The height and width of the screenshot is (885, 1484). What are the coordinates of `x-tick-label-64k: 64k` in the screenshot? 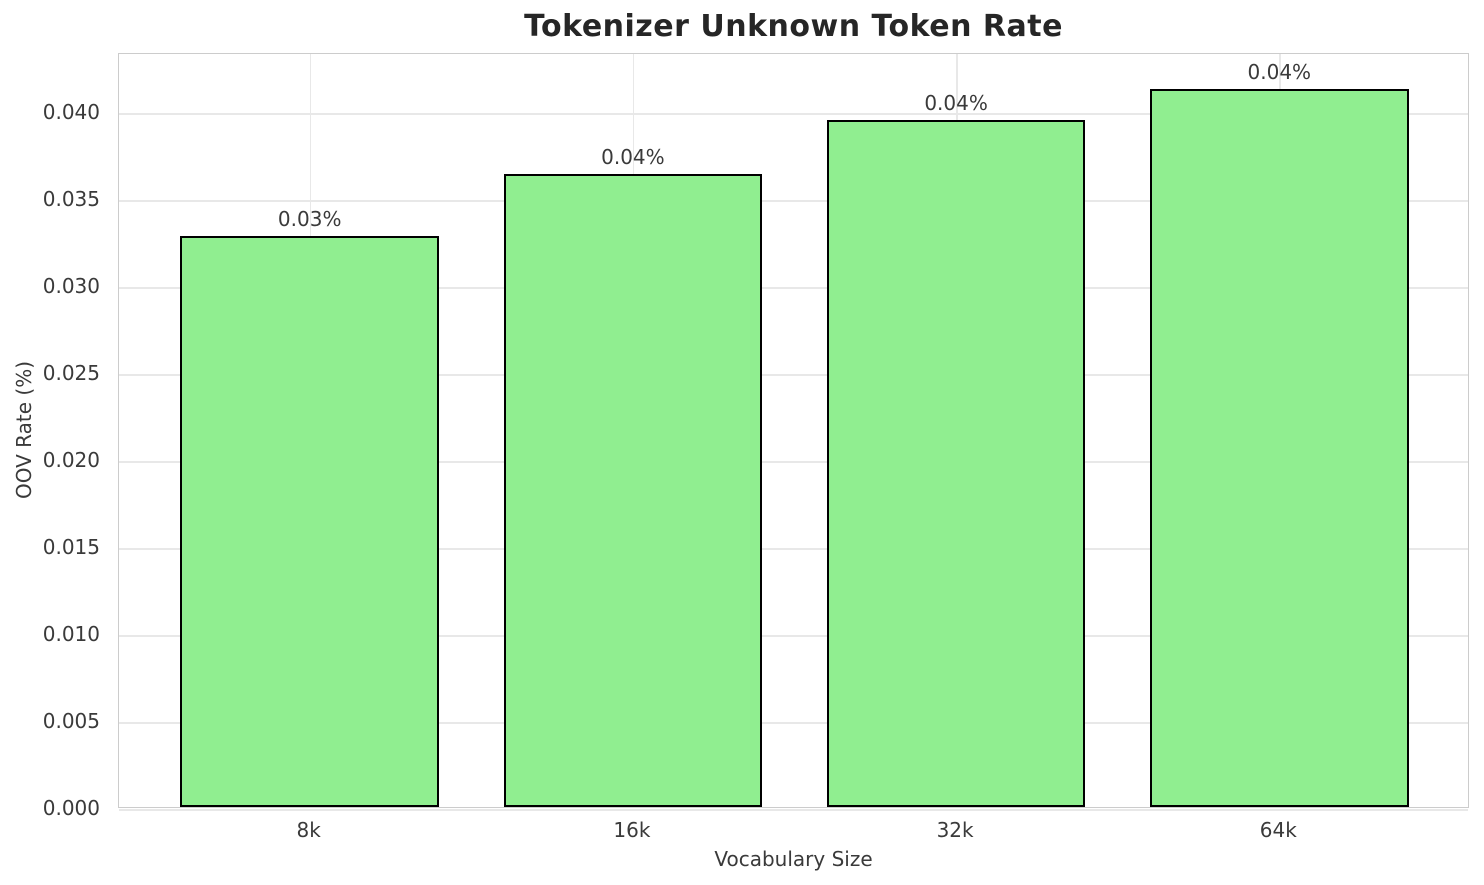 It's located at (1278, 830).